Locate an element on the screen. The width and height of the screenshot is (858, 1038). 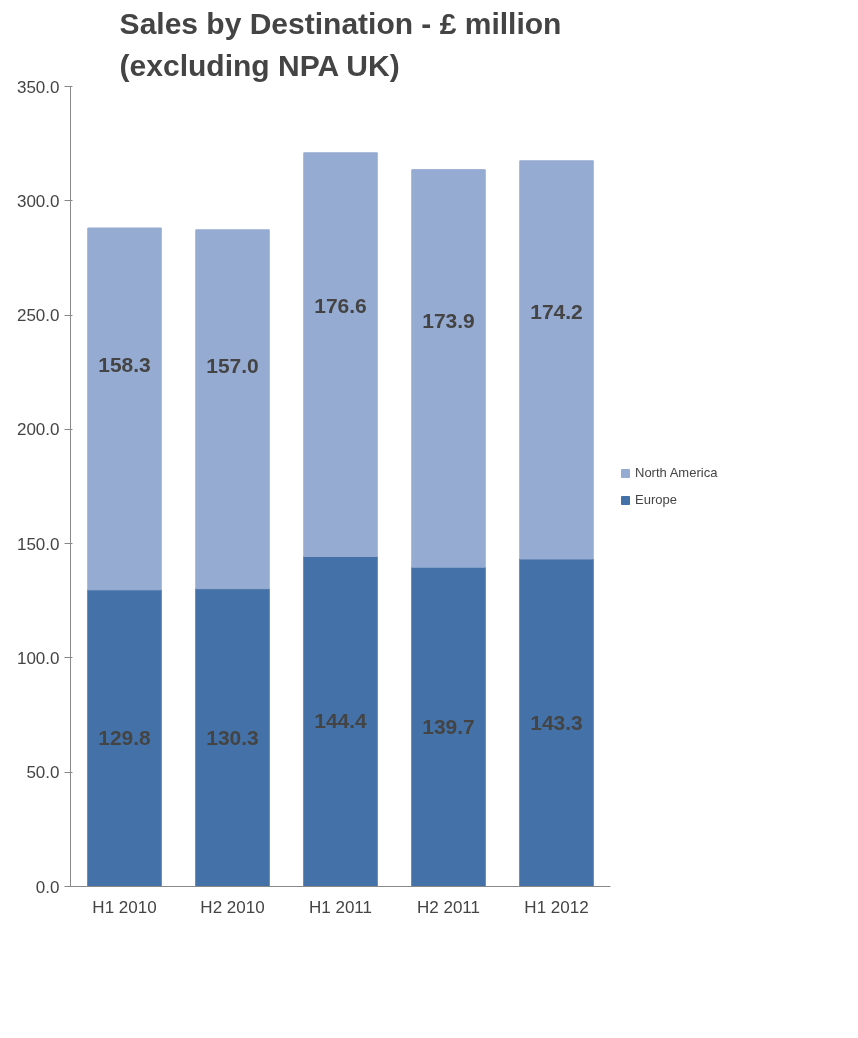
chart-title: Sales by Destination - £ million (excluding NPA UK) is located at coordinates (340, 44).